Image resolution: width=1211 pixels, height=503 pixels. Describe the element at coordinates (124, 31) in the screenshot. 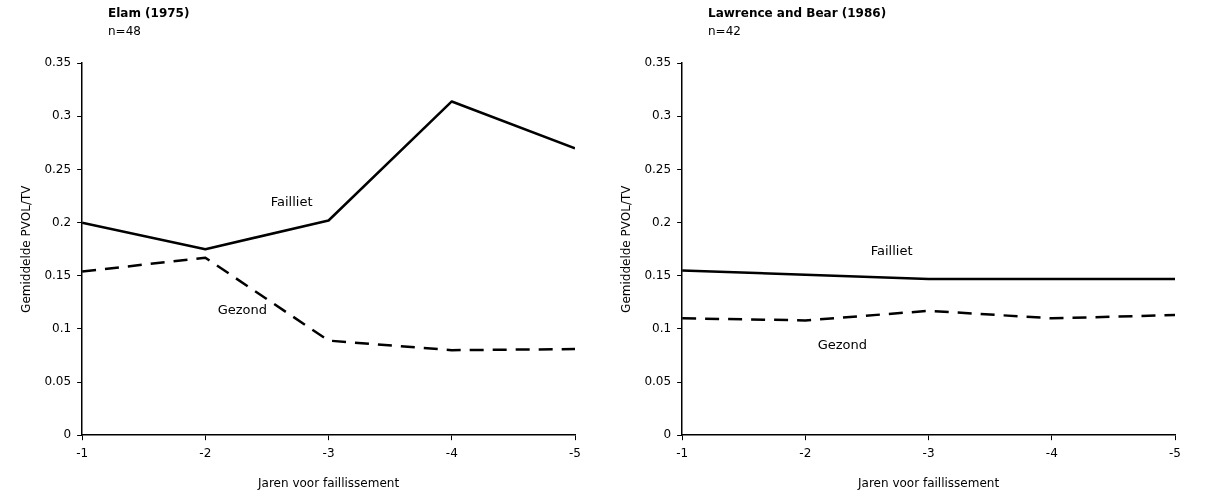

I see `chart-subtitle: n=48` at that location.